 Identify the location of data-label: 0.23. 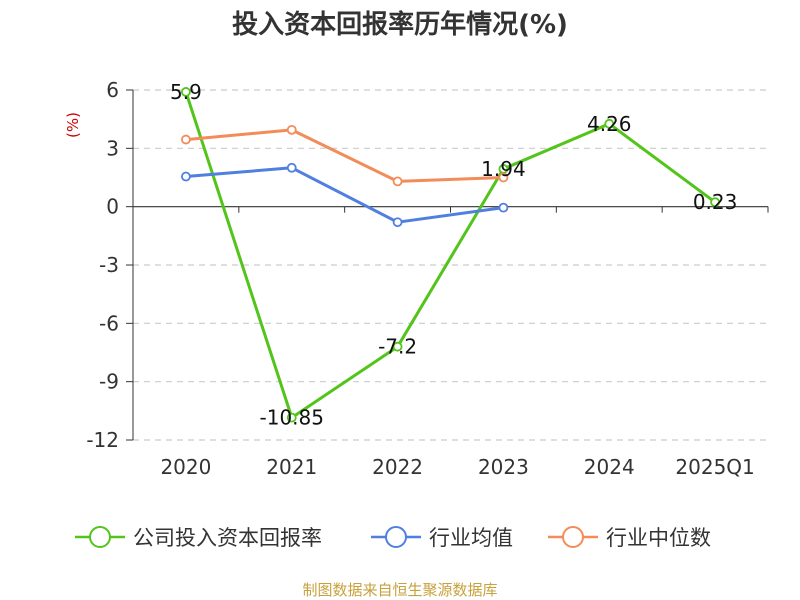
(715, 202).